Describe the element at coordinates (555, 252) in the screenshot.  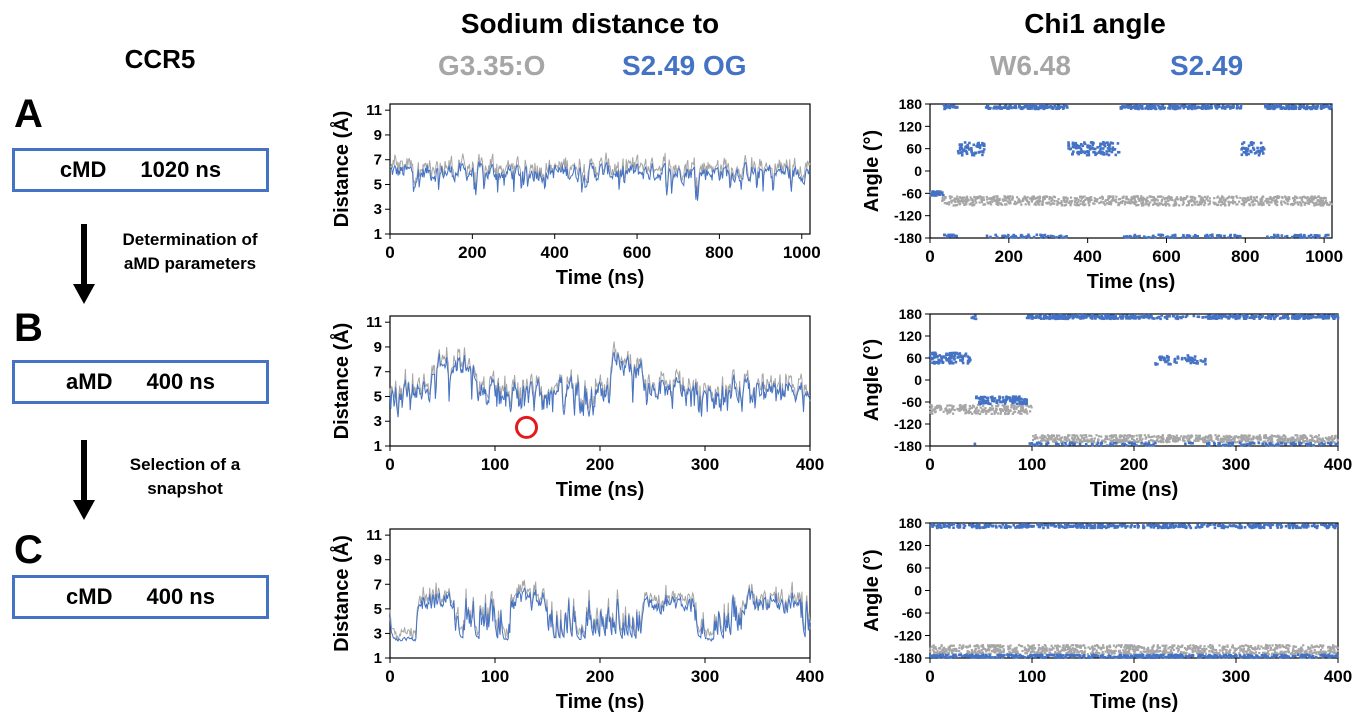
I see `x-tick-label: 400` at that location.